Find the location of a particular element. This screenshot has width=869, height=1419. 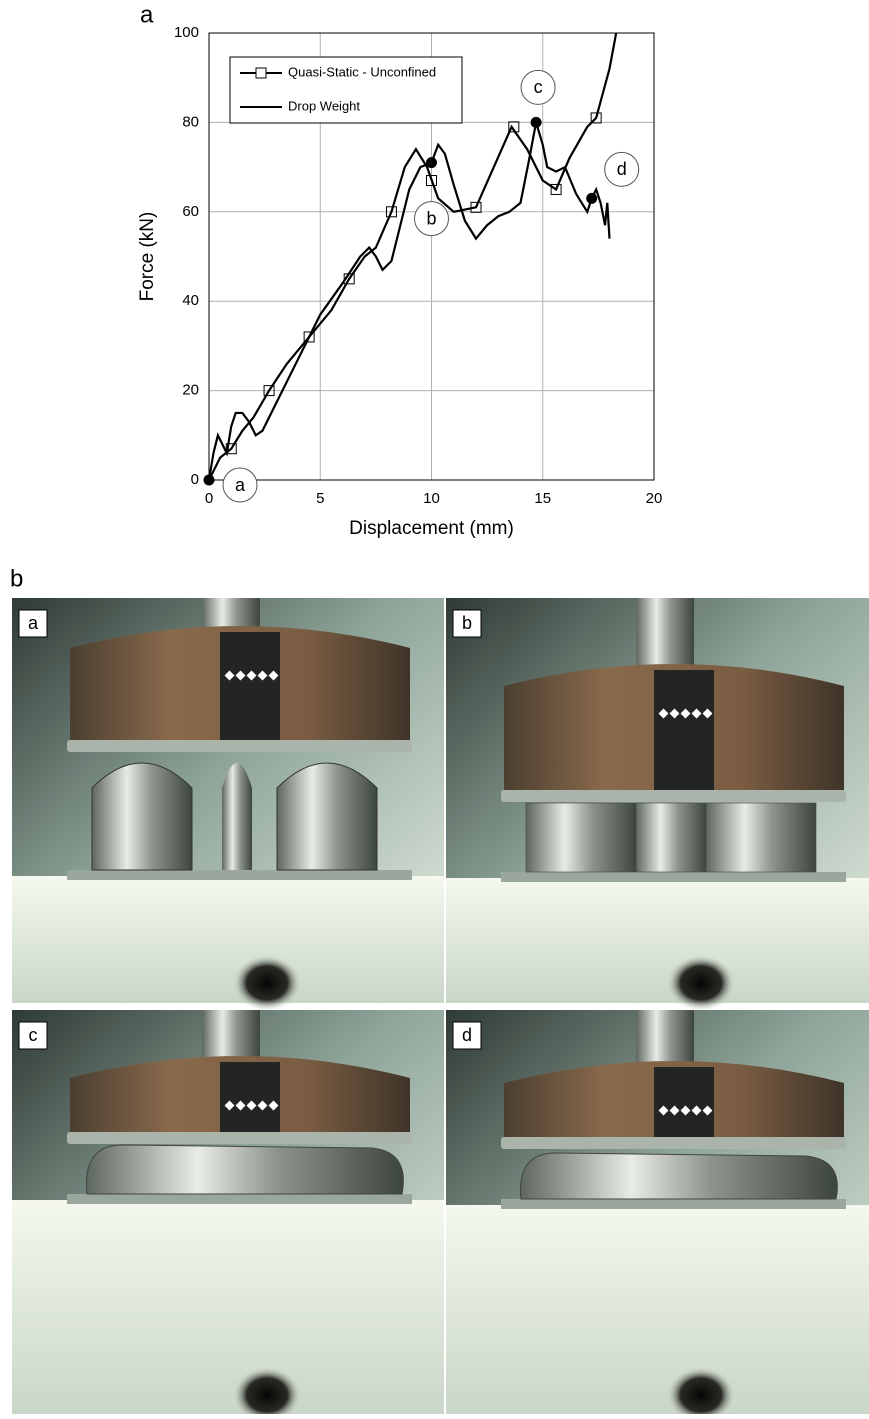

point-marker is located at coordinates (592, 198).